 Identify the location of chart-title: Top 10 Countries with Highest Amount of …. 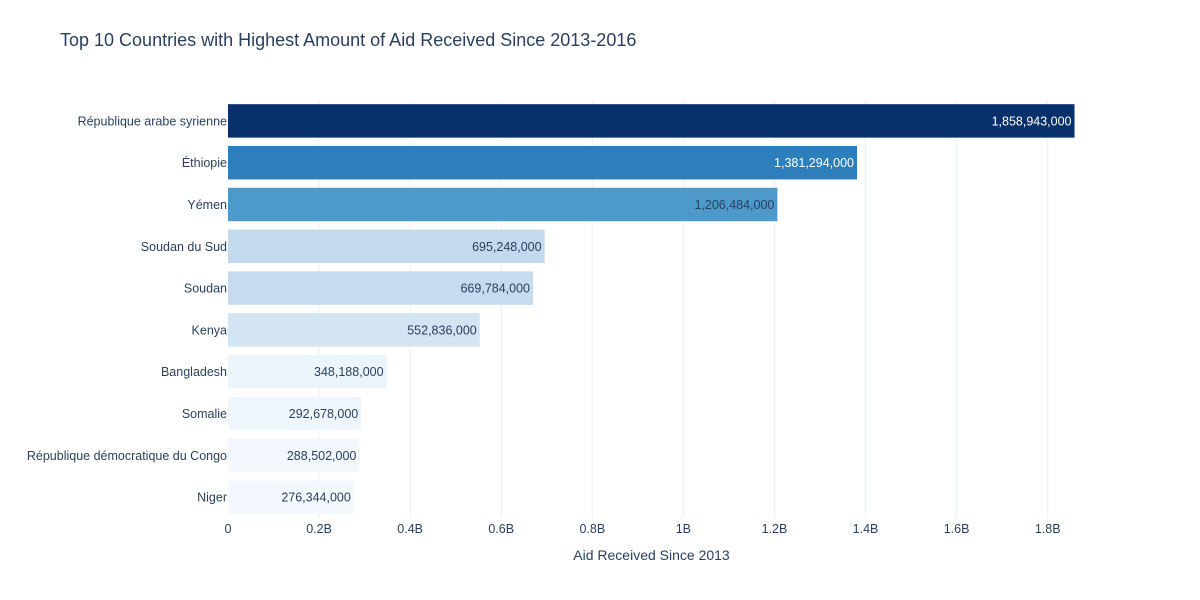
(348, 40).